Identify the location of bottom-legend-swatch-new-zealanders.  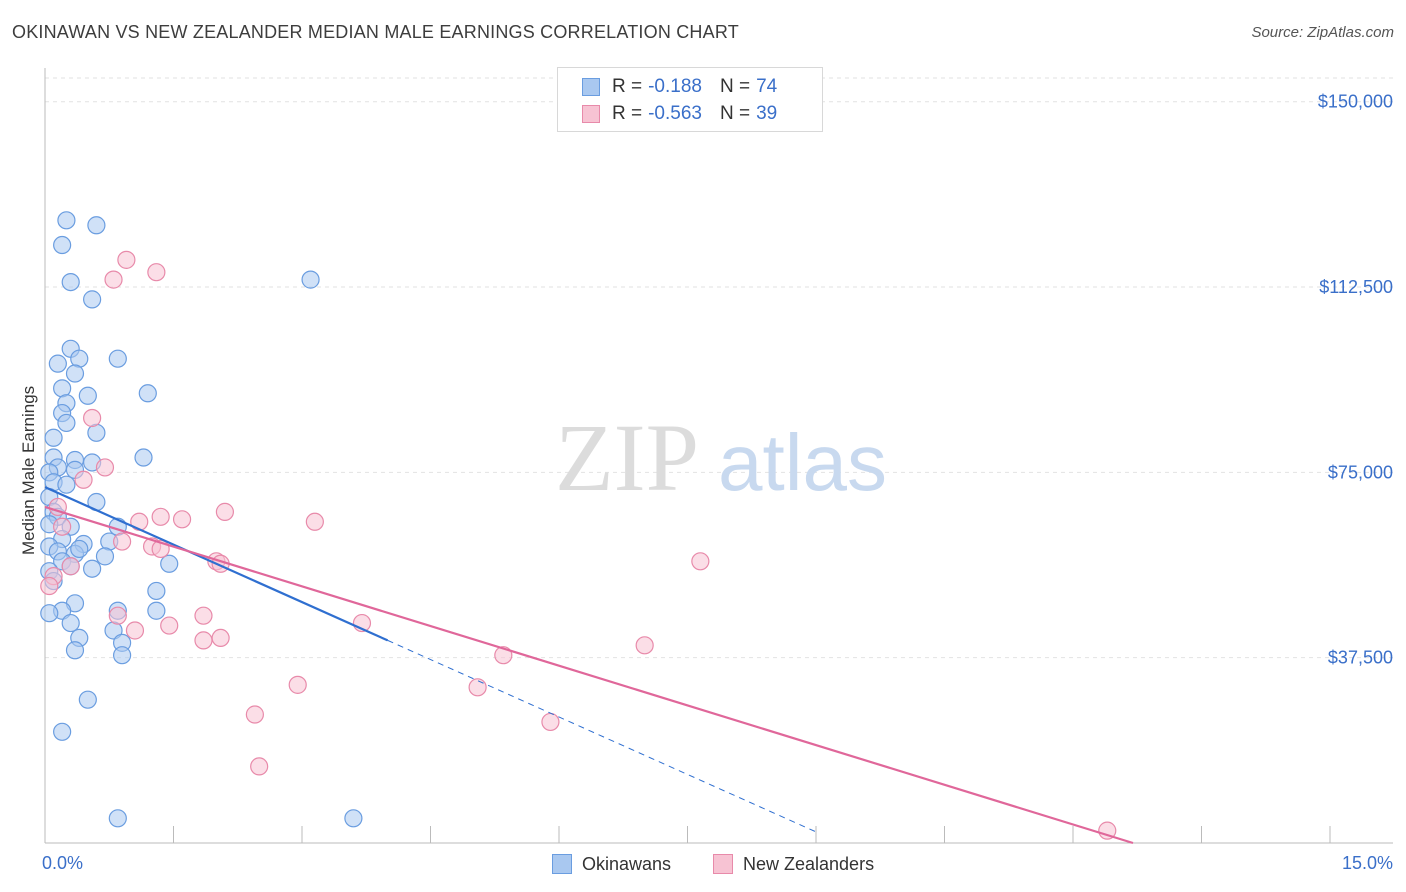
(723, 864).